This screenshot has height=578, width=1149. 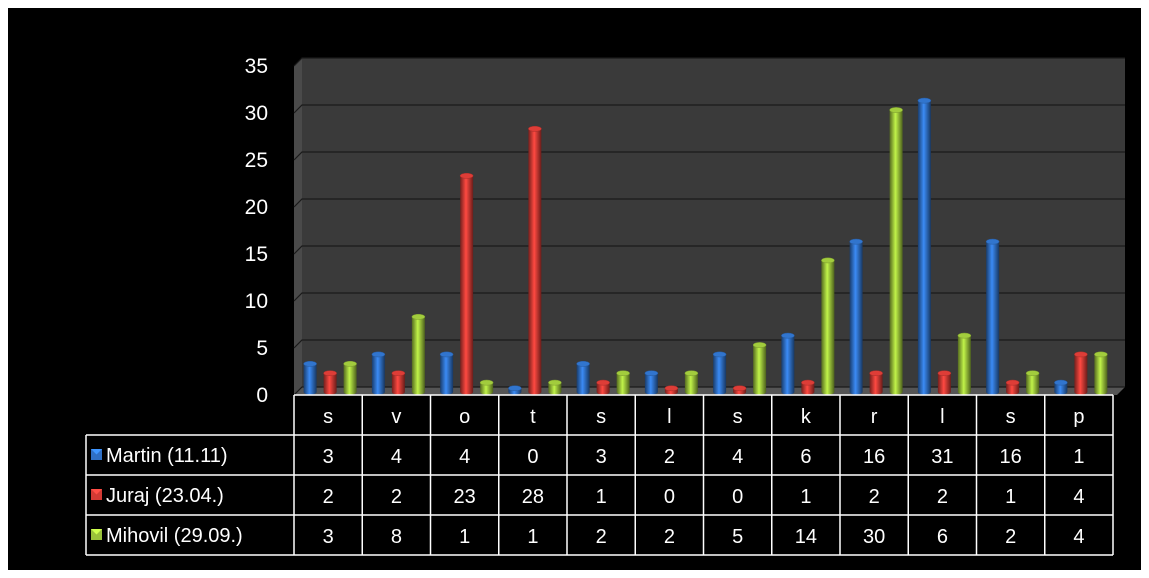 I want to click on series-label: Mihovil (29.09.), so click(x=174, y=536).